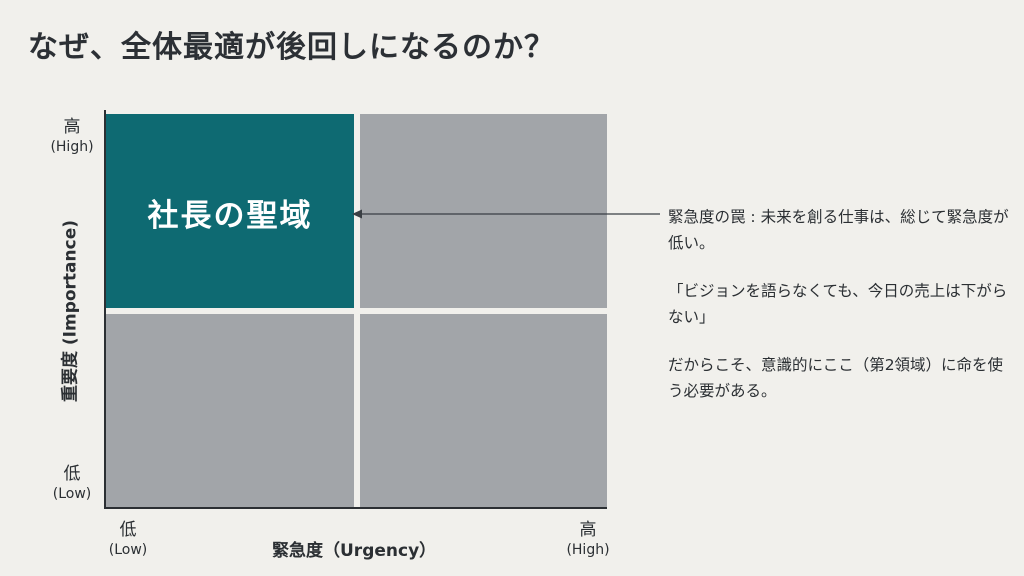  Describe the element at coordinates (105, 309) in the screenshot. I see `y-axis-line` at that location.